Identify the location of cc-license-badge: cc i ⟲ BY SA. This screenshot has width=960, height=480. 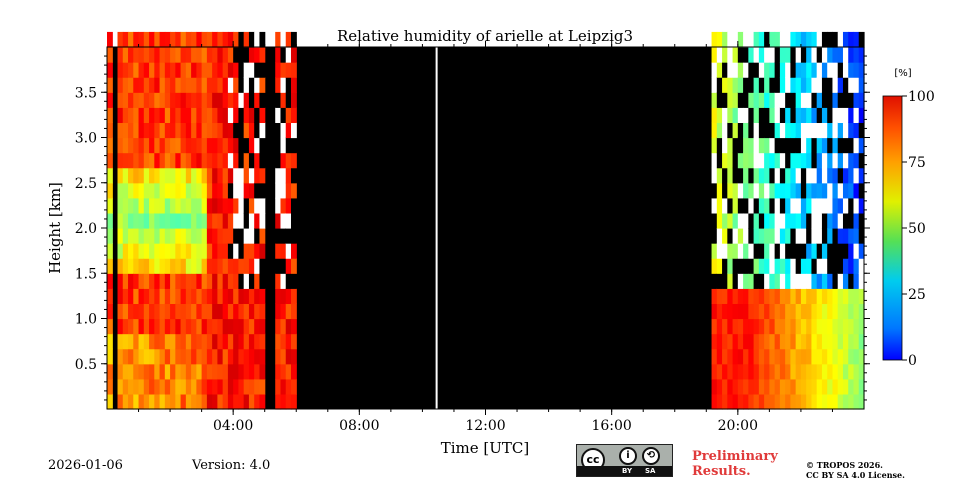
(624, 460).